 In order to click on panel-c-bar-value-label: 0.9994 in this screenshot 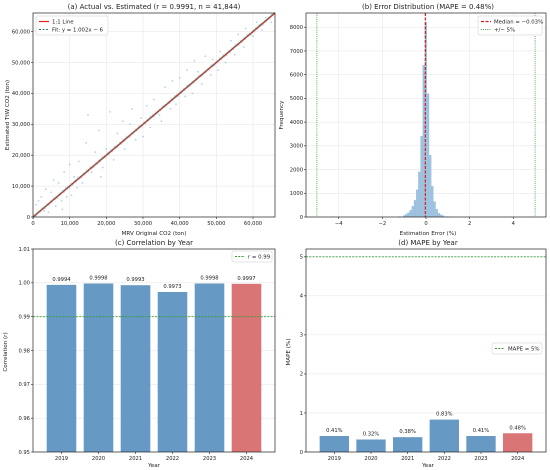, I will do `click(61, 280)`.